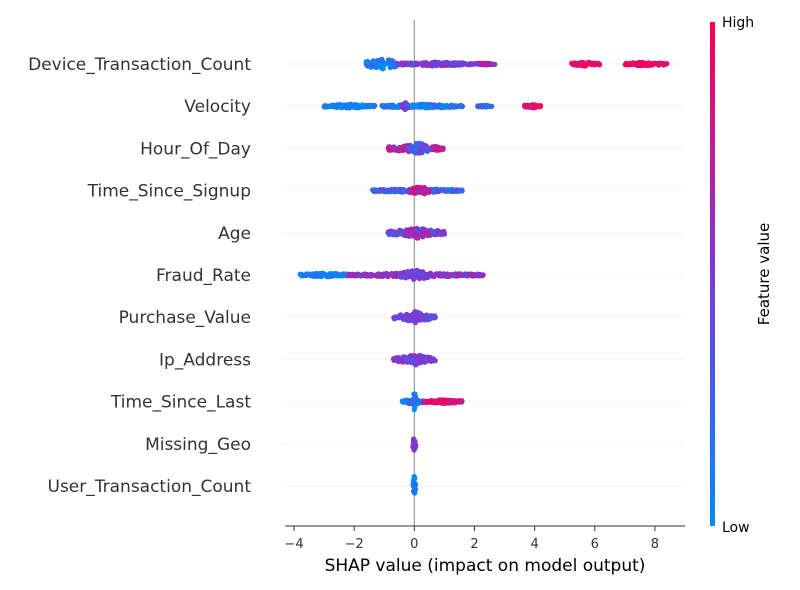 The width and height of the screenshot is (800, 590). Describe the element at coordinates (293, 544) in the screenshot. I see `x-tick-label: −4` at that location.